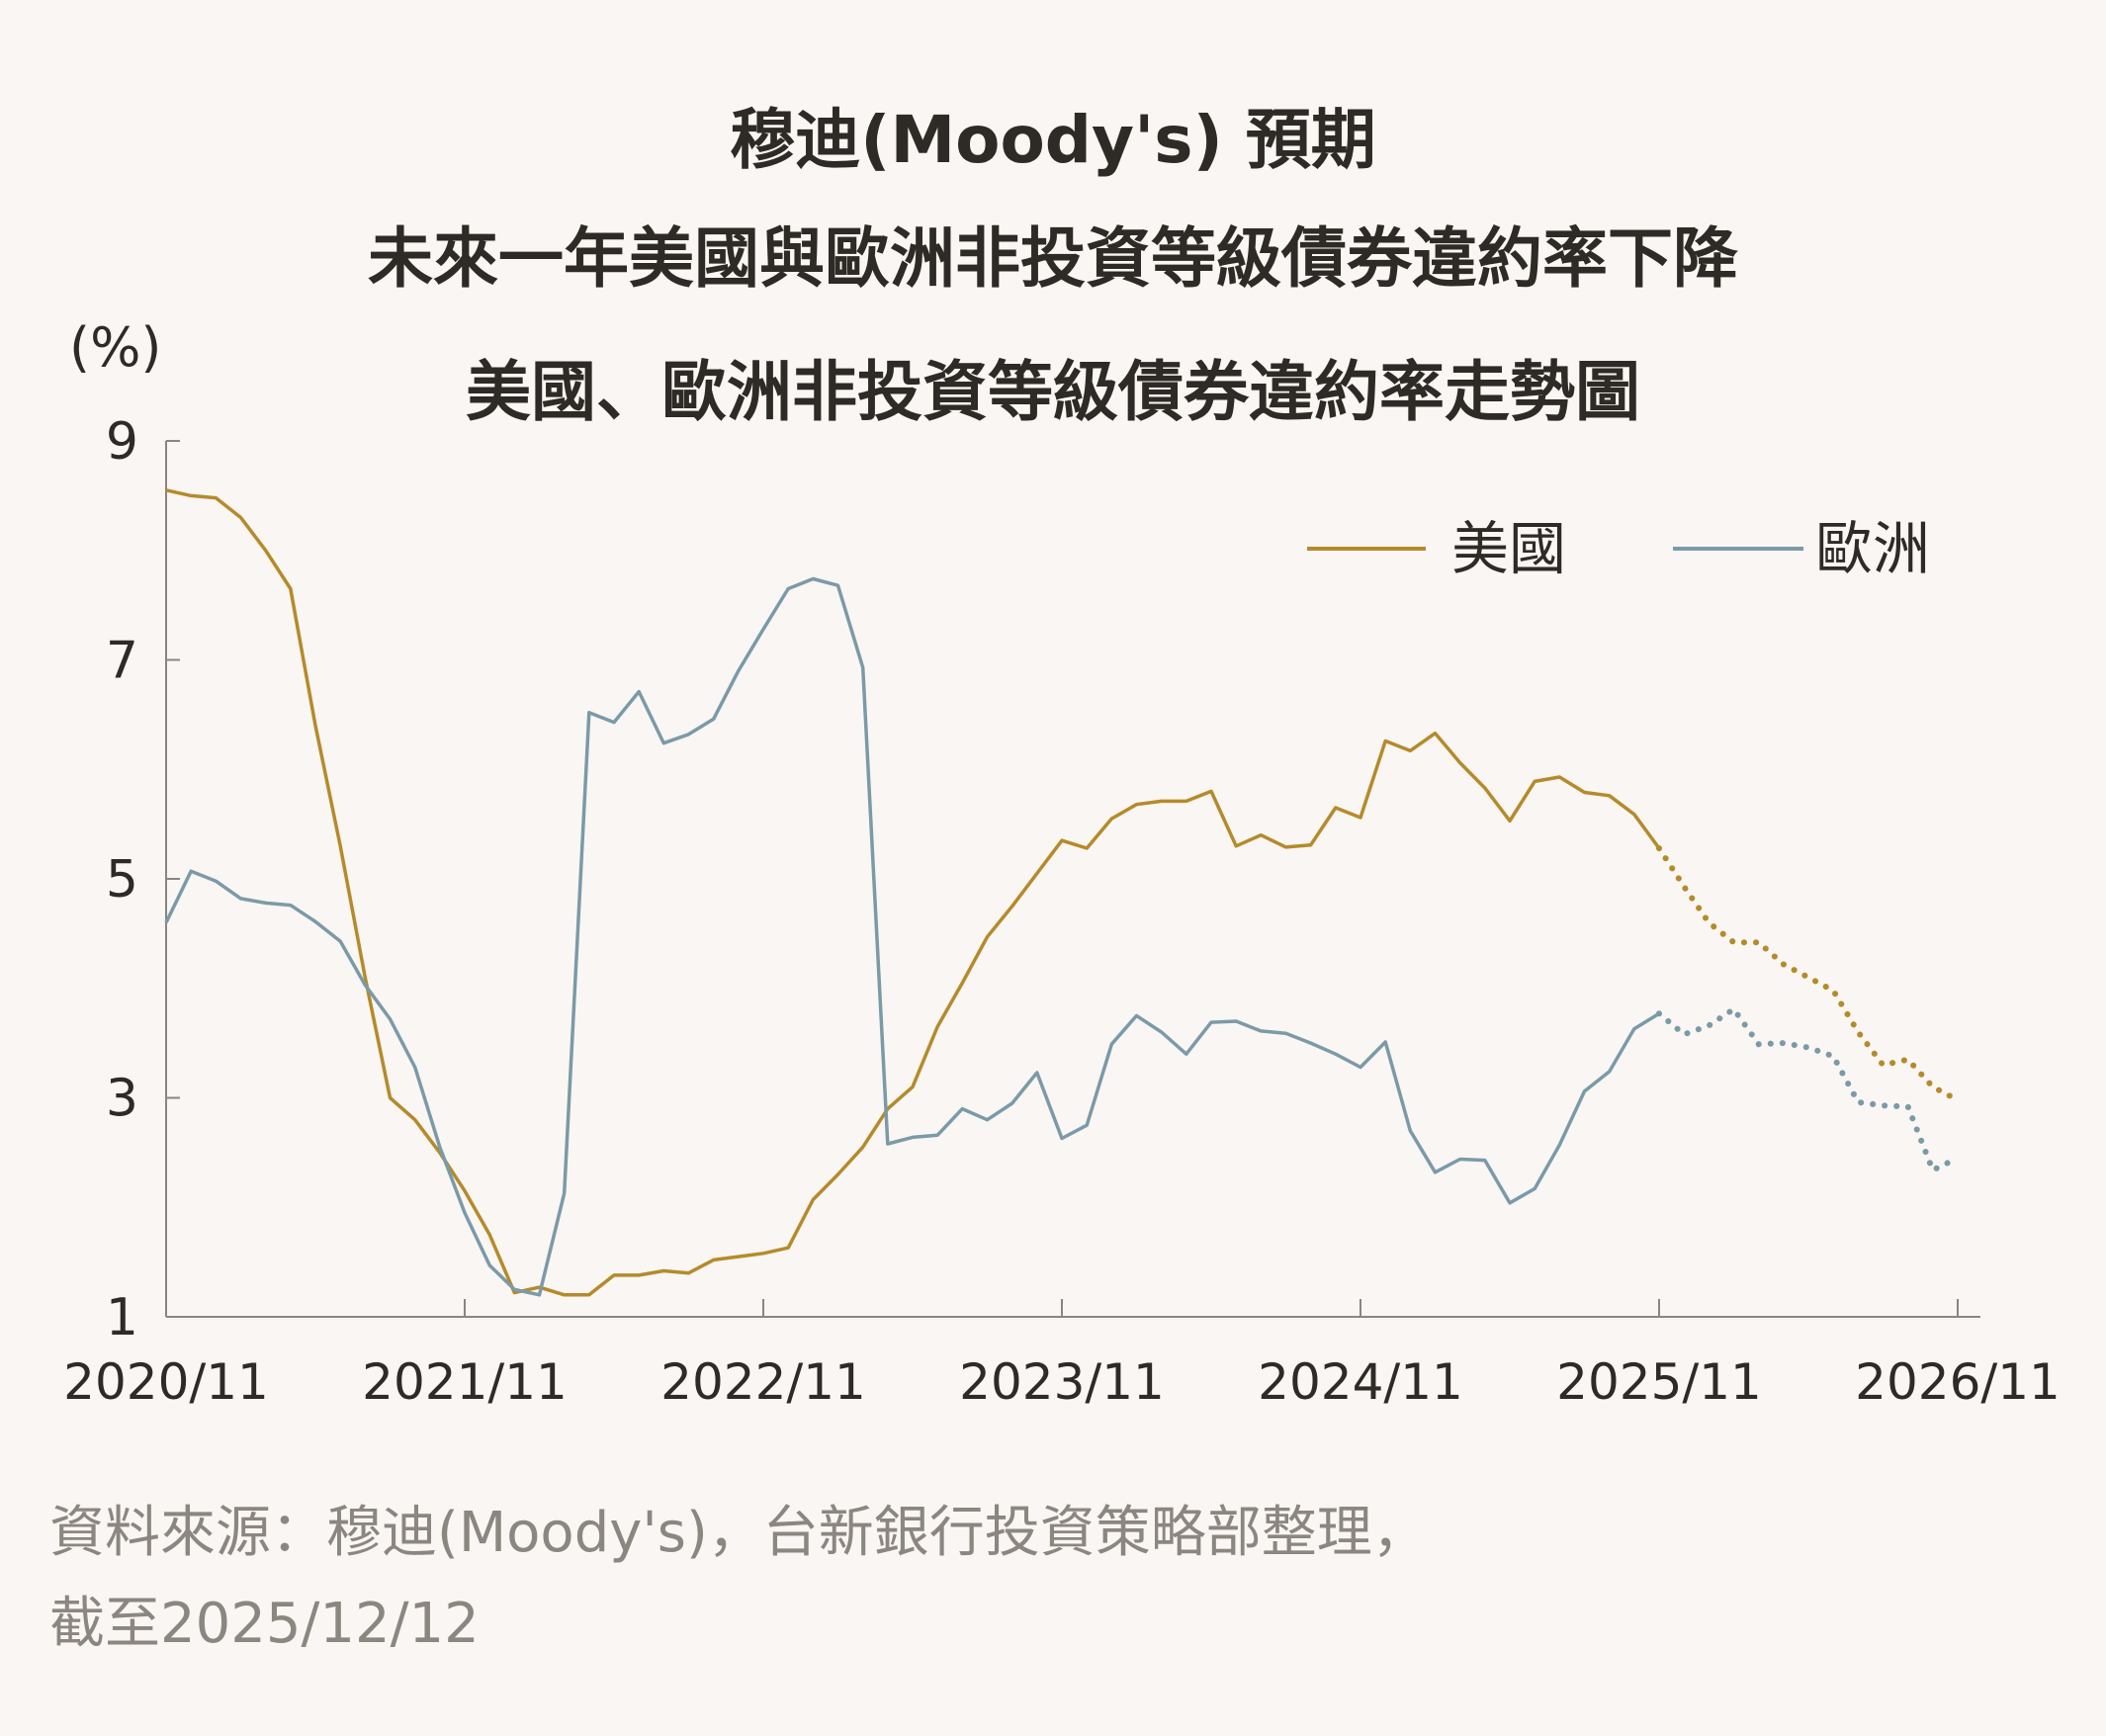 Image resolution: width=2106 pixels, height=1736 pixels. I want to click on y-tick-label: 3, so click(122, 1099).